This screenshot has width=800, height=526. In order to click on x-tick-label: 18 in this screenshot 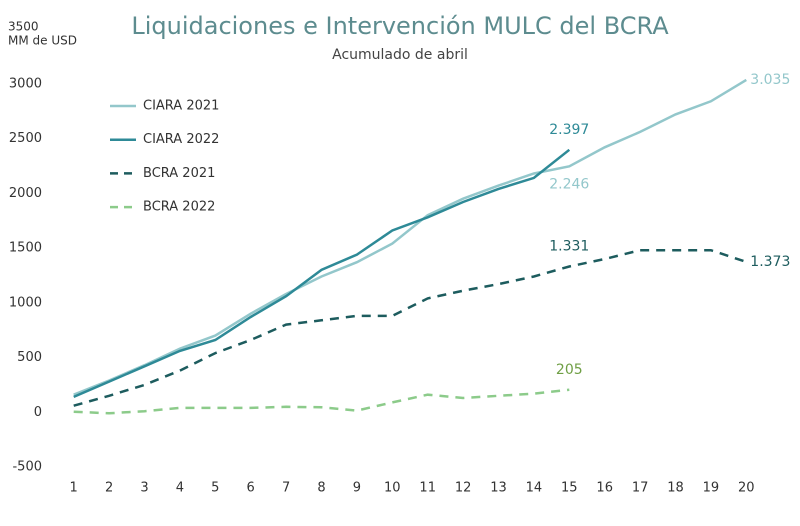, I will do `click(675, 488)`.